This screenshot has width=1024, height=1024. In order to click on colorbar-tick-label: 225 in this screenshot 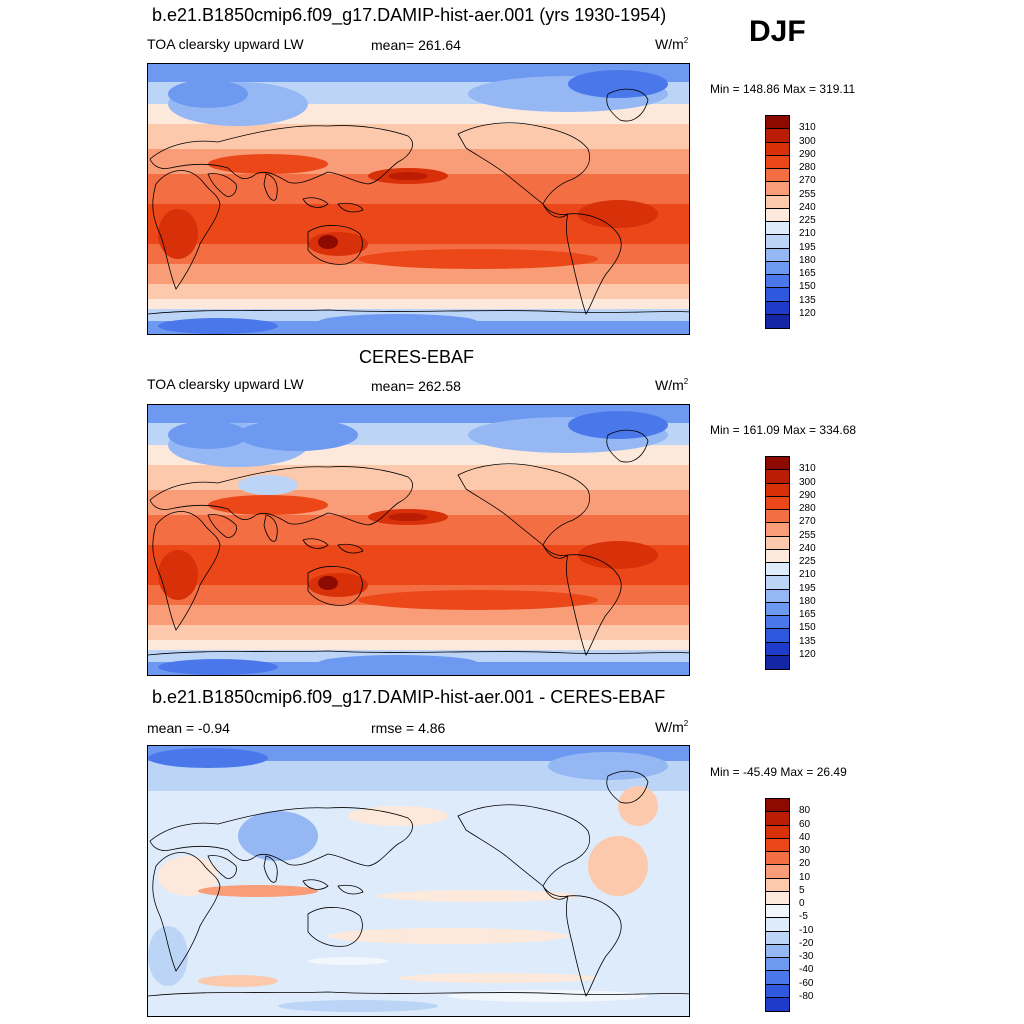, I will do `click(807, 561)`.